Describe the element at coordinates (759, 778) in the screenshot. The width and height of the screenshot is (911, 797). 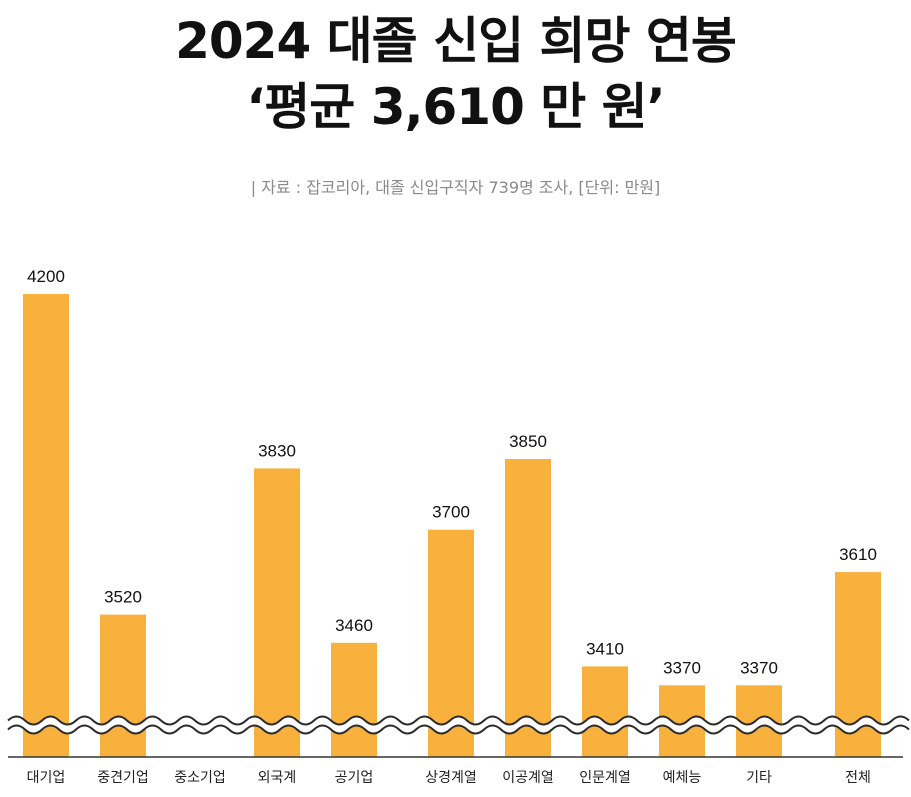
I see `category-label: 기타` at that location.